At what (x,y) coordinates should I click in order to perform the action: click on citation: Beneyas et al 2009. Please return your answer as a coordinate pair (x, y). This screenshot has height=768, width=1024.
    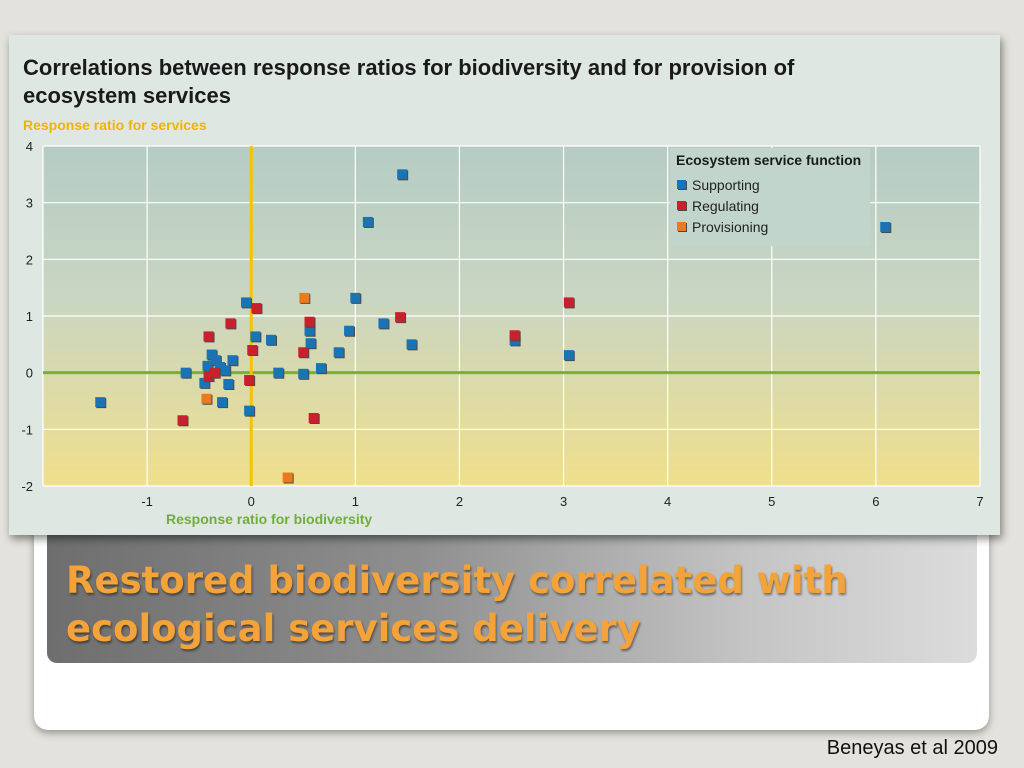
    Looking at the image, I should click on (912, 748).